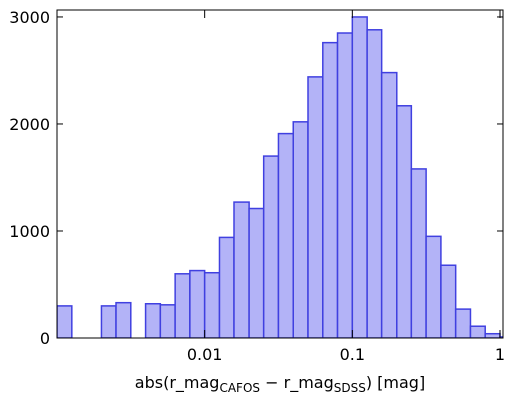  Describe the element at coordinates (205, 354) in the screenshot. I see `x-tick-label: 0.01` at that location.